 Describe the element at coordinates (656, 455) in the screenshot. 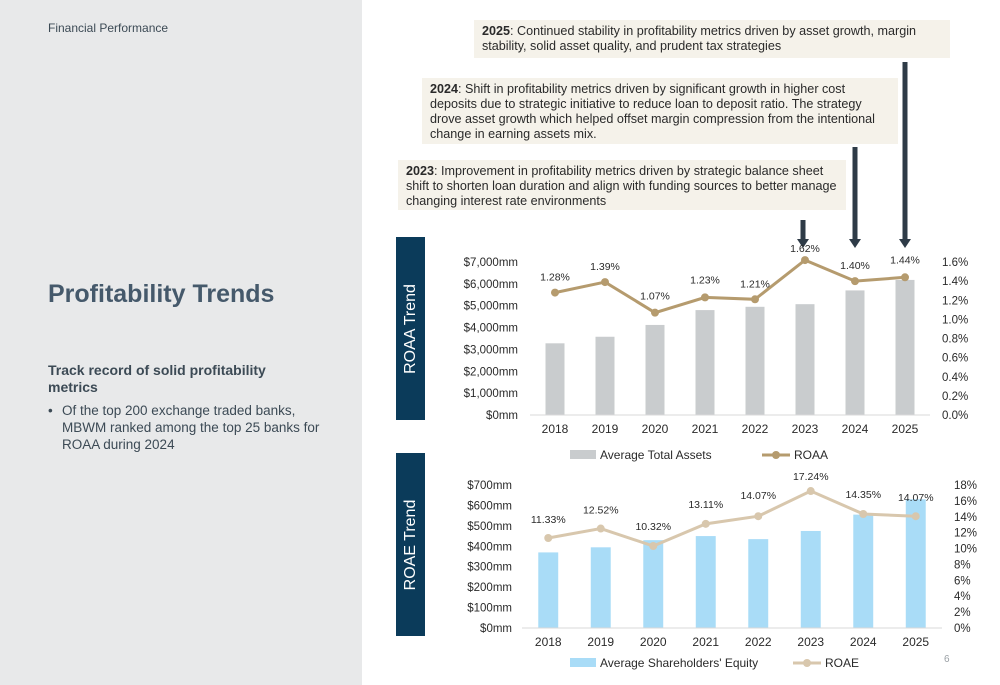

I see `legend-label: Average Total Assets` at that location.